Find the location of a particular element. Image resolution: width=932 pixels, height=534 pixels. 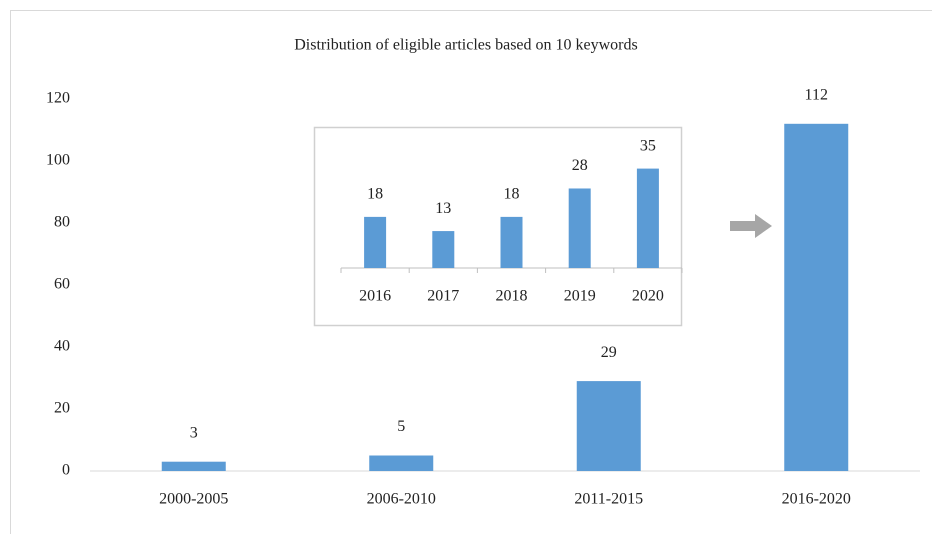

x-tick-label: 2016-2020 is located at coordinates (816, 499).